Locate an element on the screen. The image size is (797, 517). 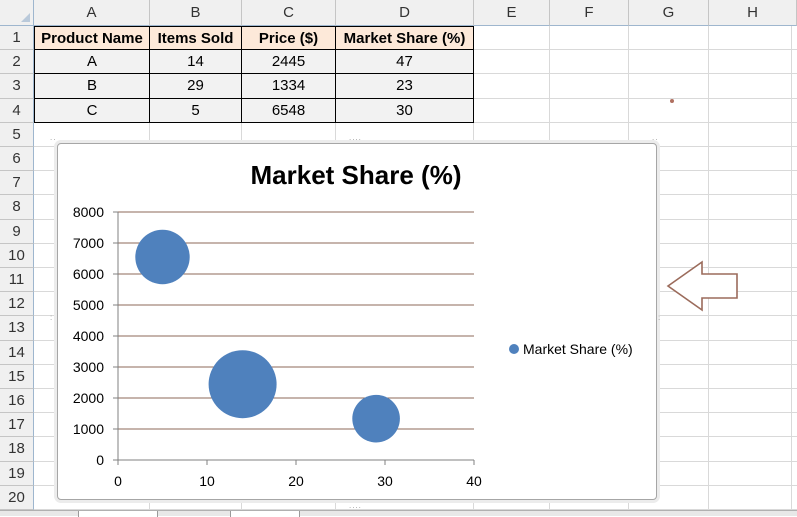
column-header-d: D is located at coordinates (405, 13).